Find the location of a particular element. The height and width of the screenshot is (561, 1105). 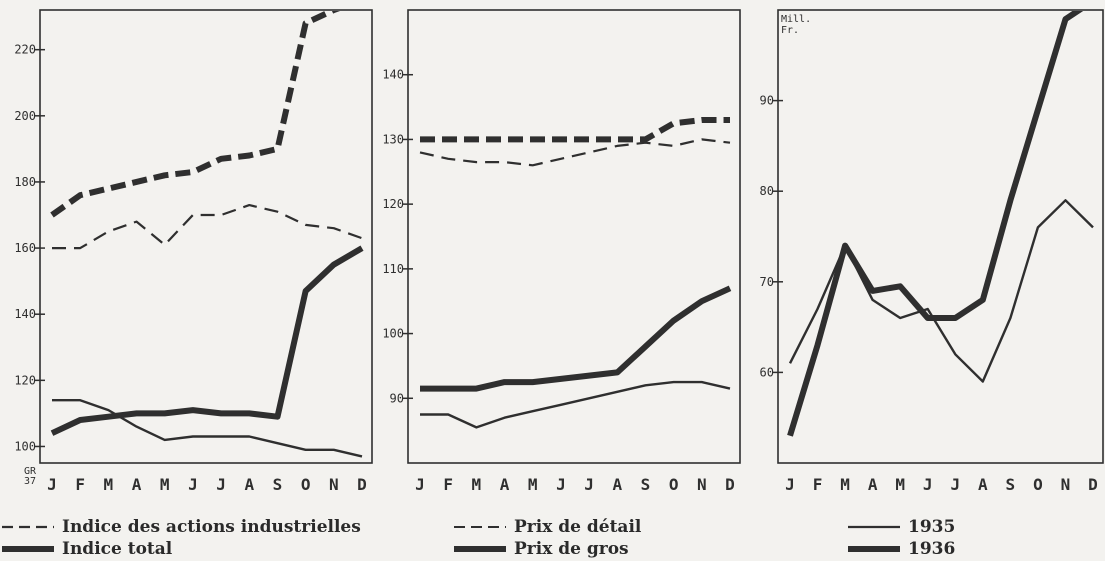

legend-label: Indice des actions industrielles is located at coordinates (211, 527).